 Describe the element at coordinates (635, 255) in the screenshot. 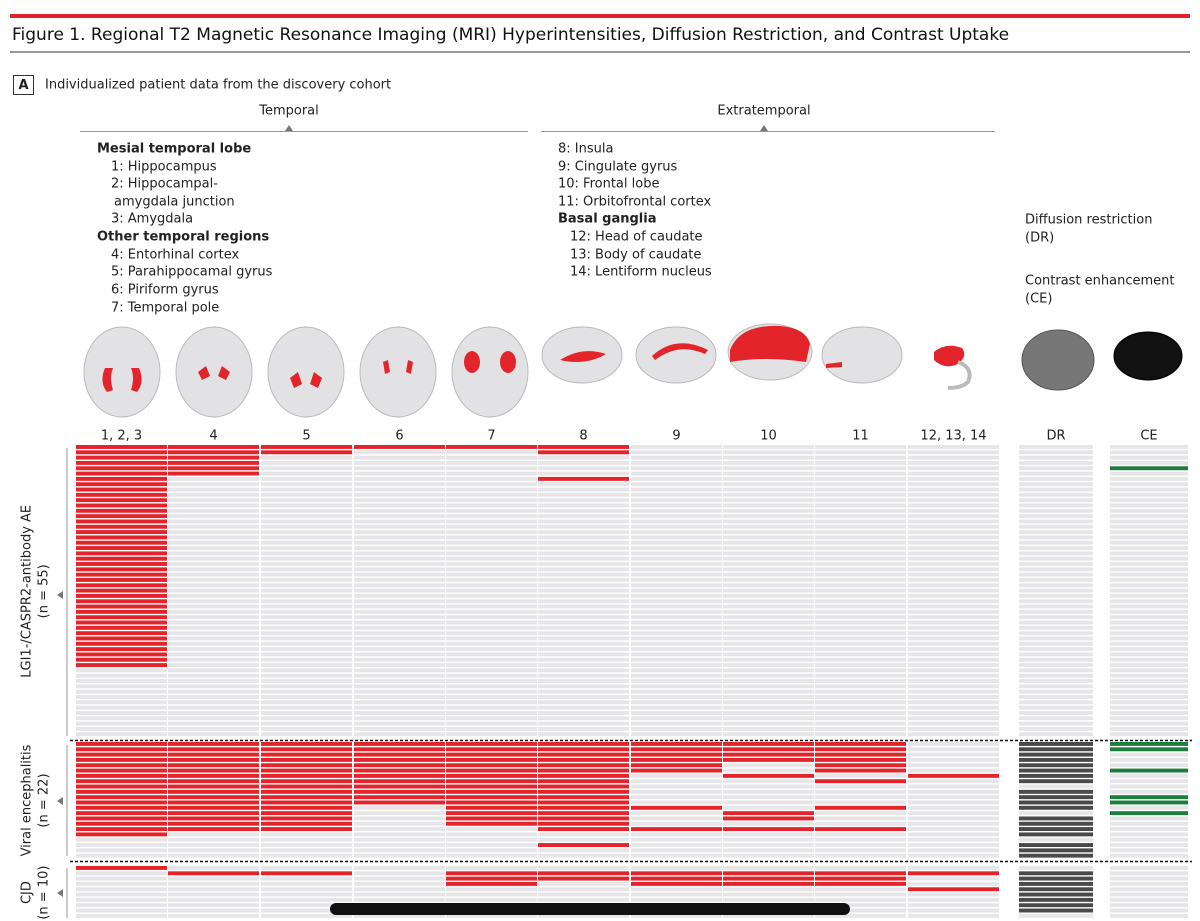

I see `legend-item: 13: Body of caudate` at that location.